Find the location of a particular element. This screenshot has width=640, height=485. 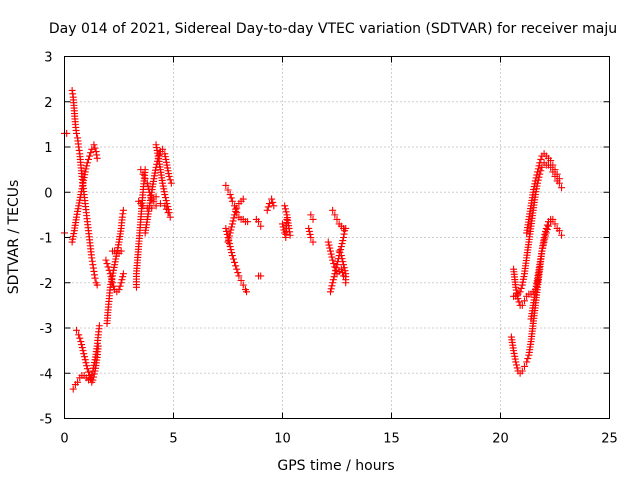

y-tick-label: -5 is located at coordinates (46, 420).